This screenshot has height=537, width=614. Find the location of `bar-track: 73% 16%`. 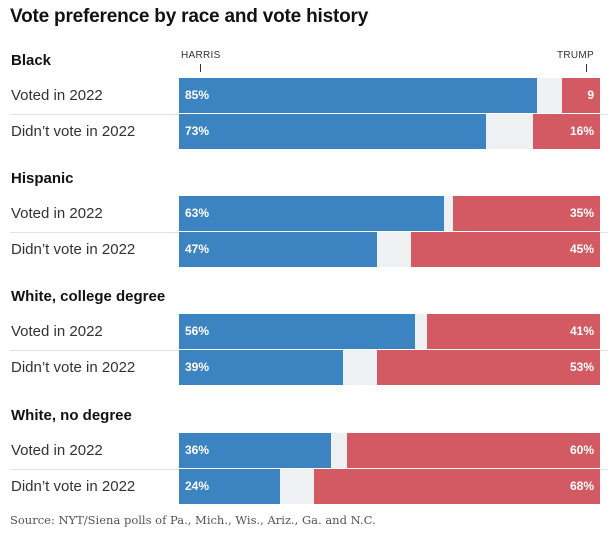

bar-track: 73% 16% is located at coordinates (389, 131).